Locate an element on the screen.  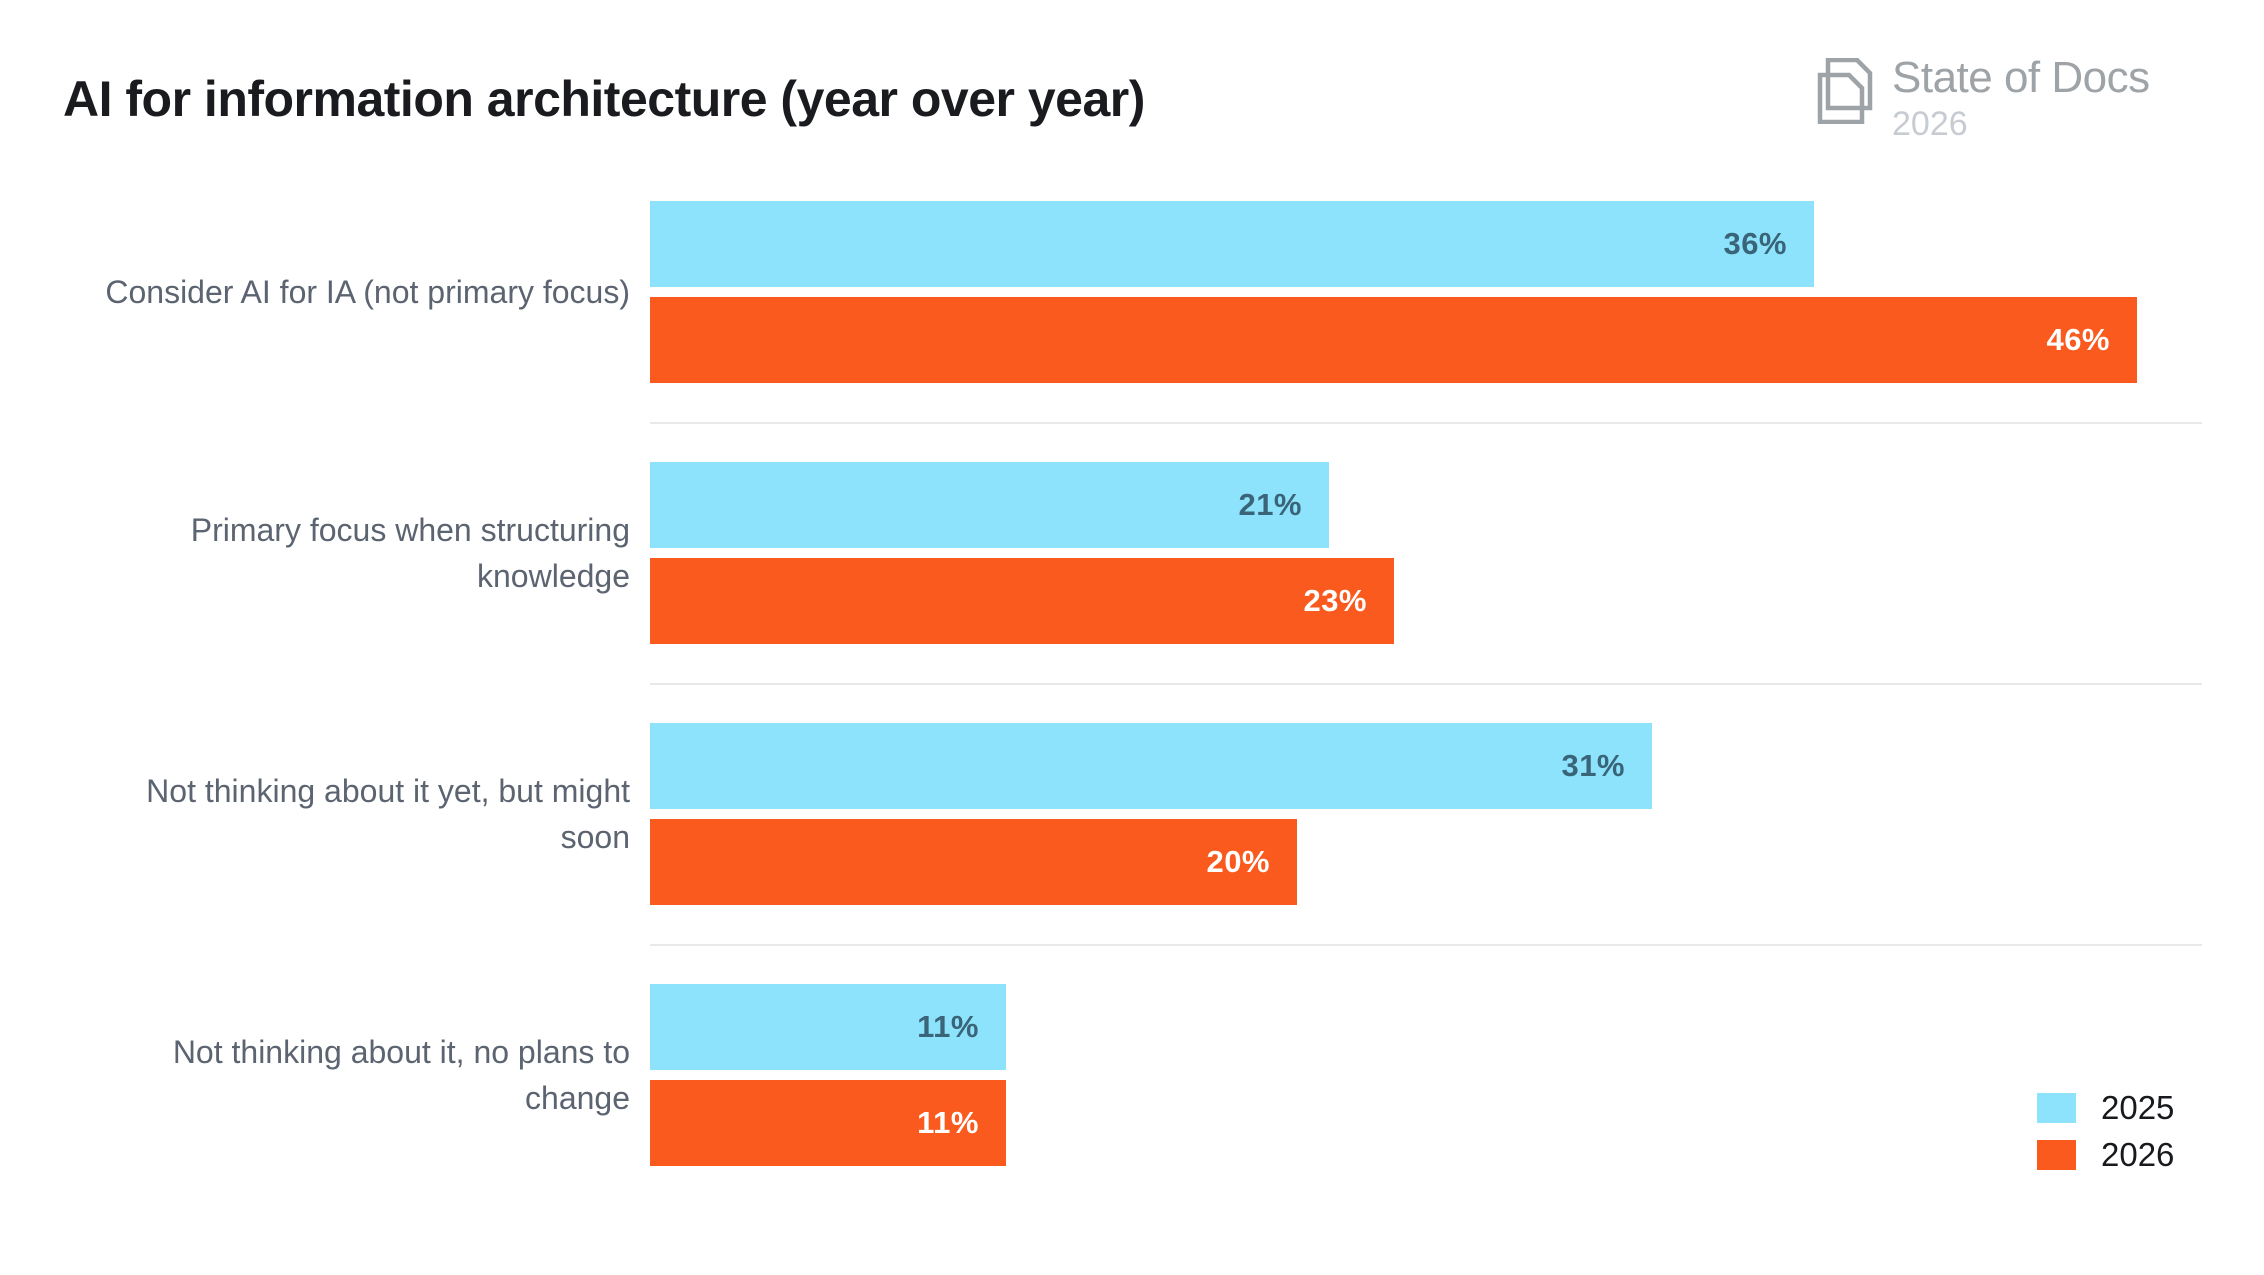
legend-item-2025: 2025 is located at coordinates (2106, 1107).